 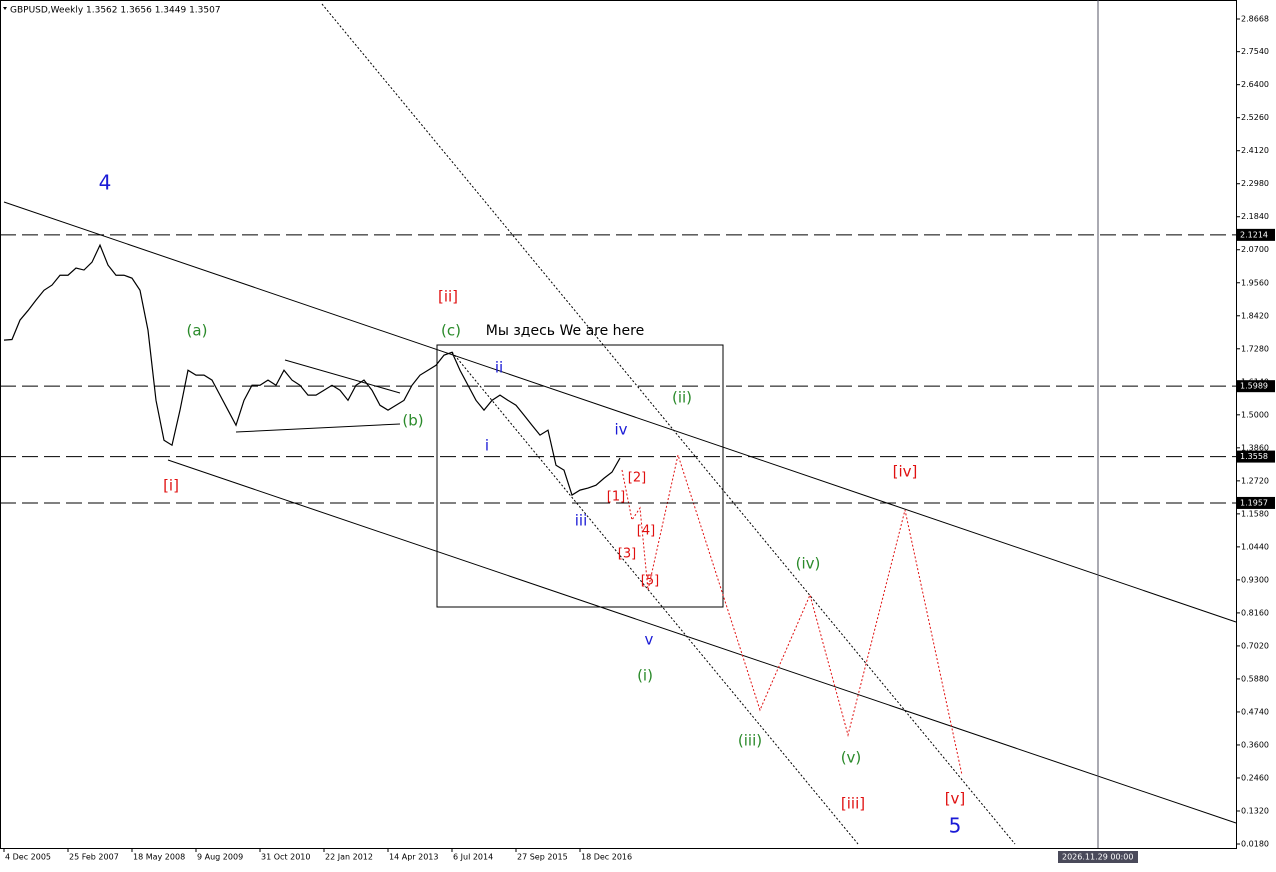 I want to click on x-tick-label: 22 Jan 2012, so click(x=349, y=857).